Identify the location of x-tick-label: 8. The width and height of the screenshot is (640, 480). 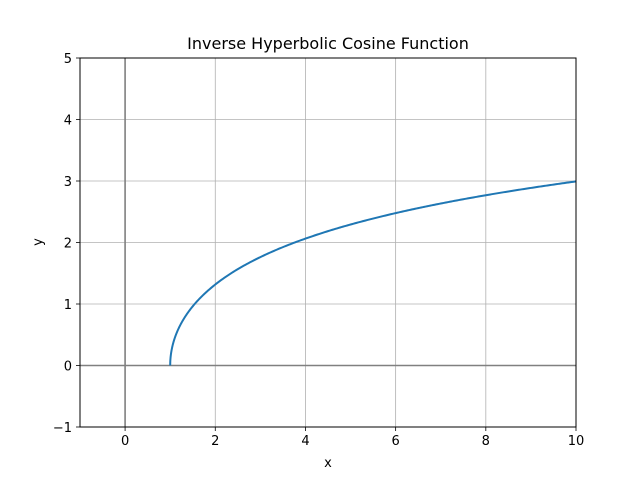
(486, 441).